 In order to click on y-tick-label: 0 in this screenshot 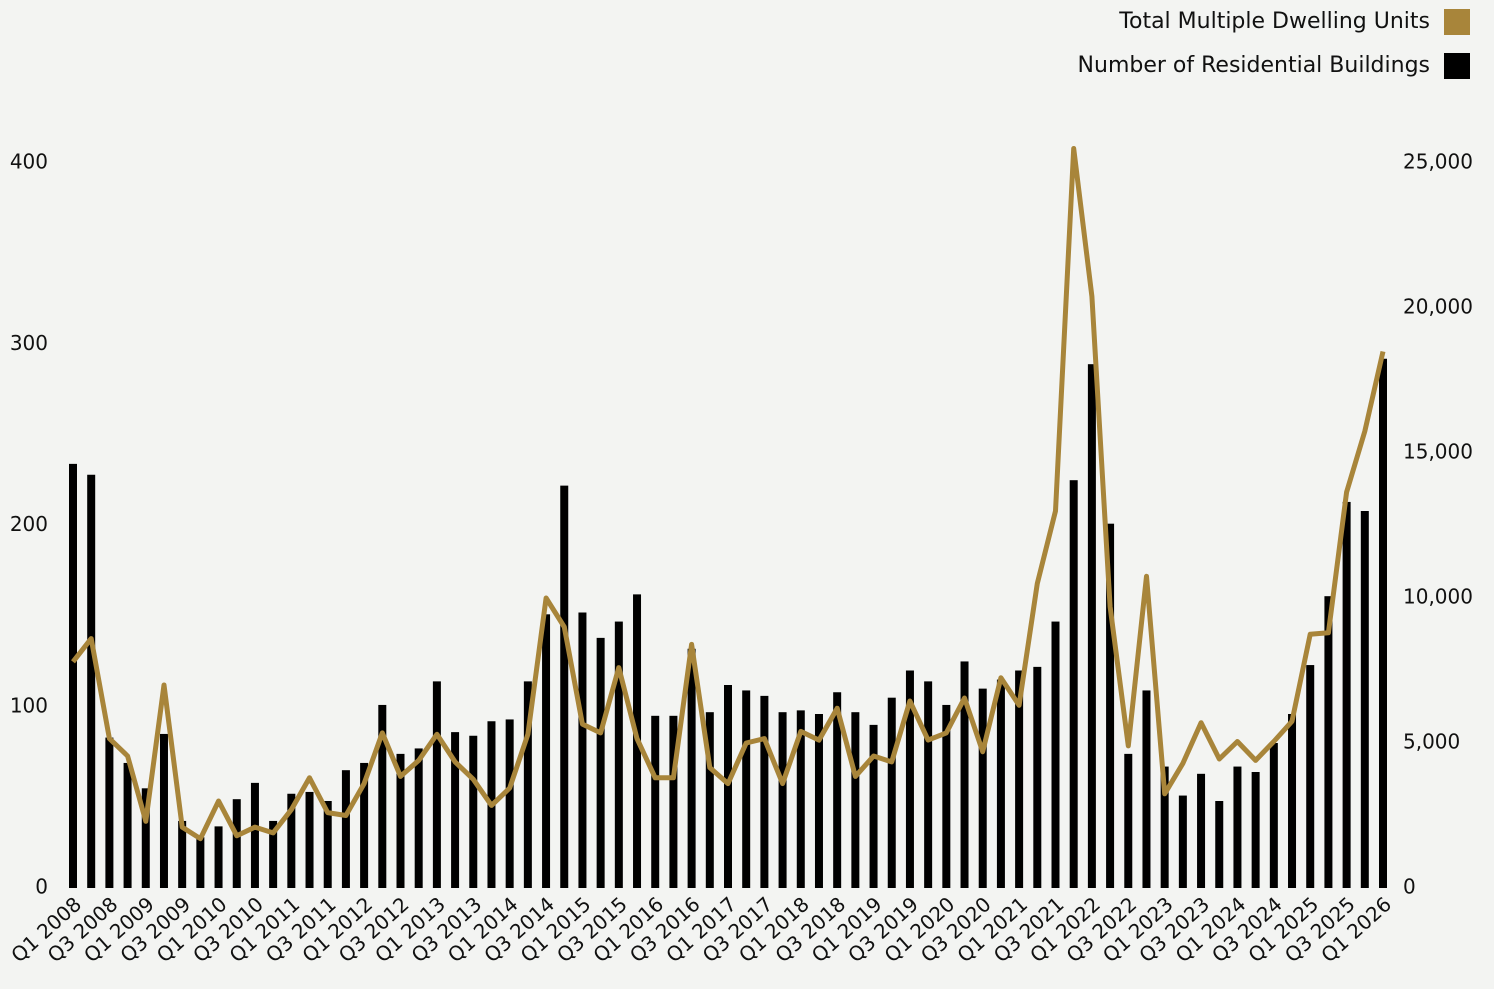, I will do `click(41, 887)`.